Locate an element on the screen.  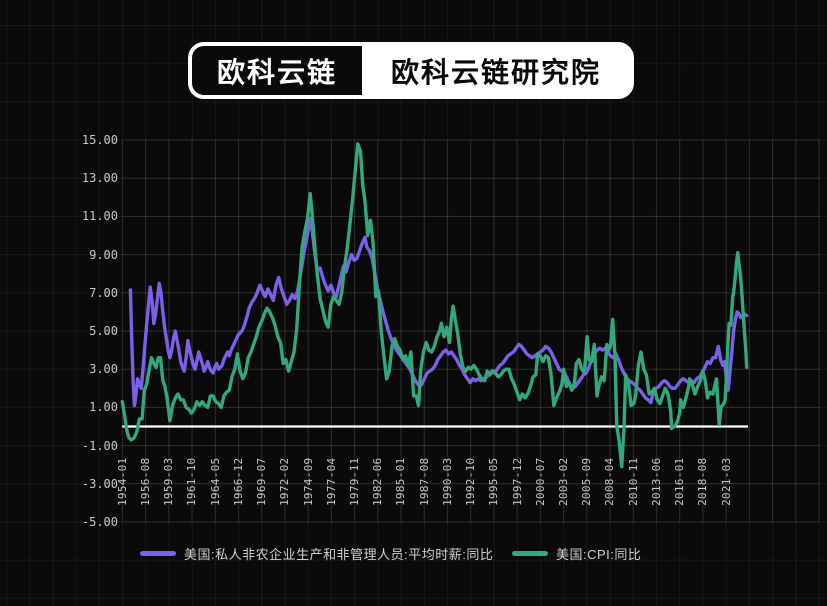
x-tick-label: 1990-03 is located at coordinates (447, 481).